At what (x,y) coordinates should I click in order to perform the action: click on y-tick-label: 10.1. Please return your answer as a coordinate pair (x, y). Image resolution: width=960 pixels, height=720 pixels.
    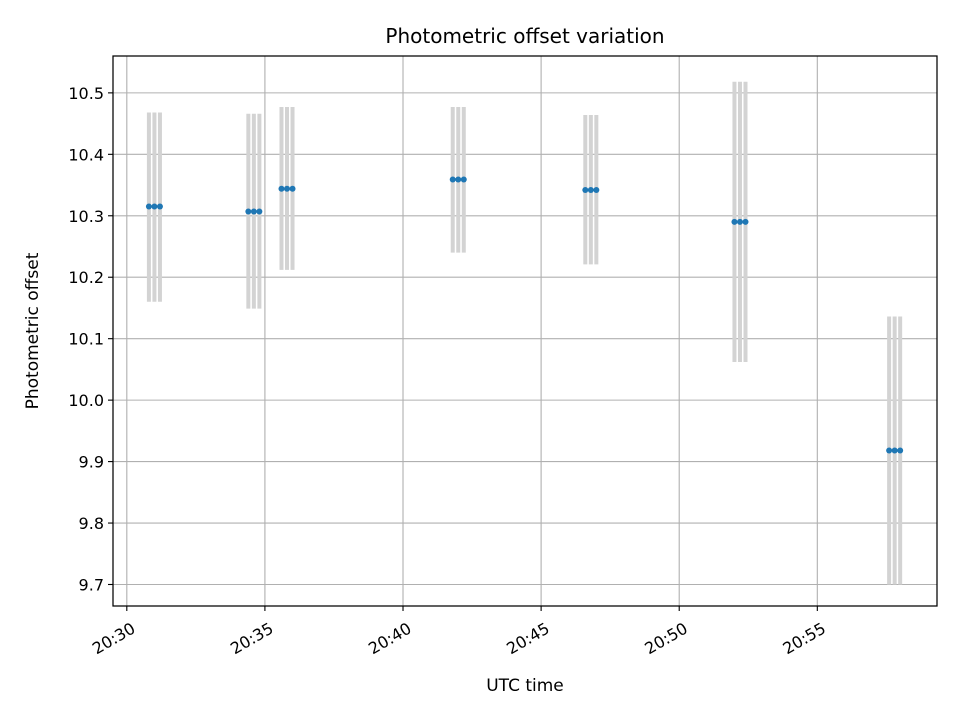
    Looking at the image, I should click on (86, 339).